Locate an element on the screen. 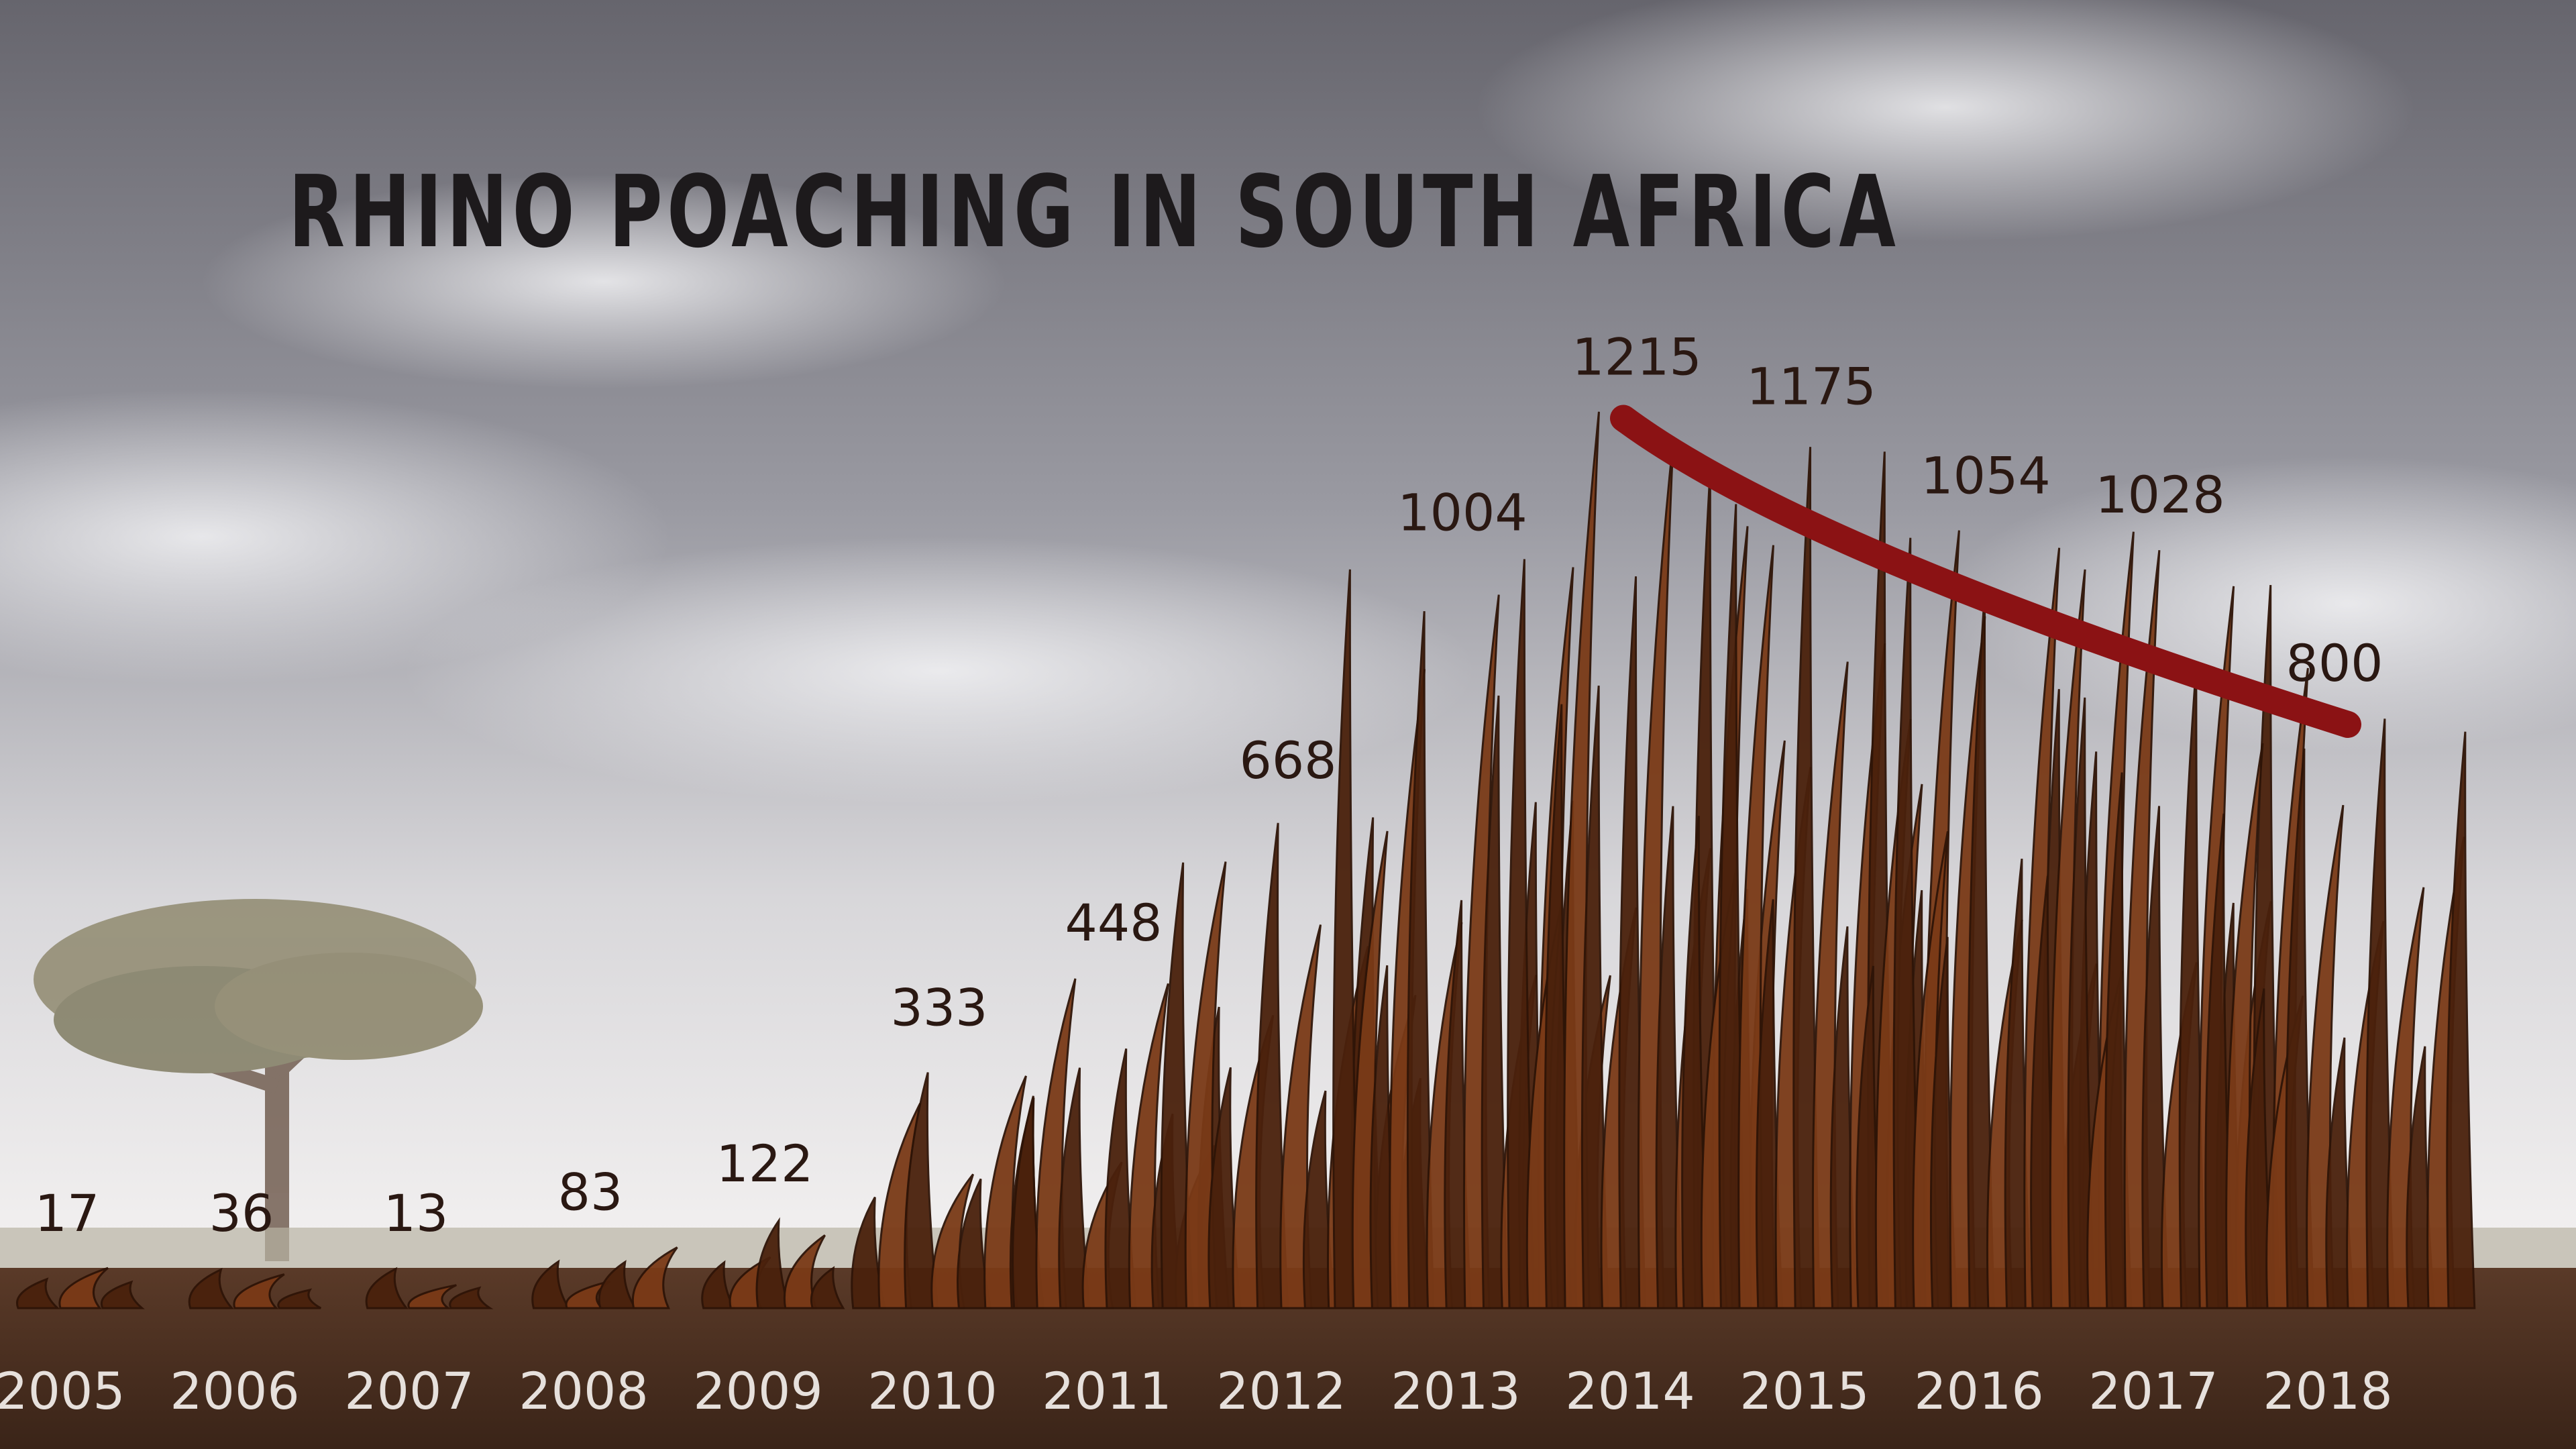  value-label-2010: 333 is located at coordinates (938, 1008).